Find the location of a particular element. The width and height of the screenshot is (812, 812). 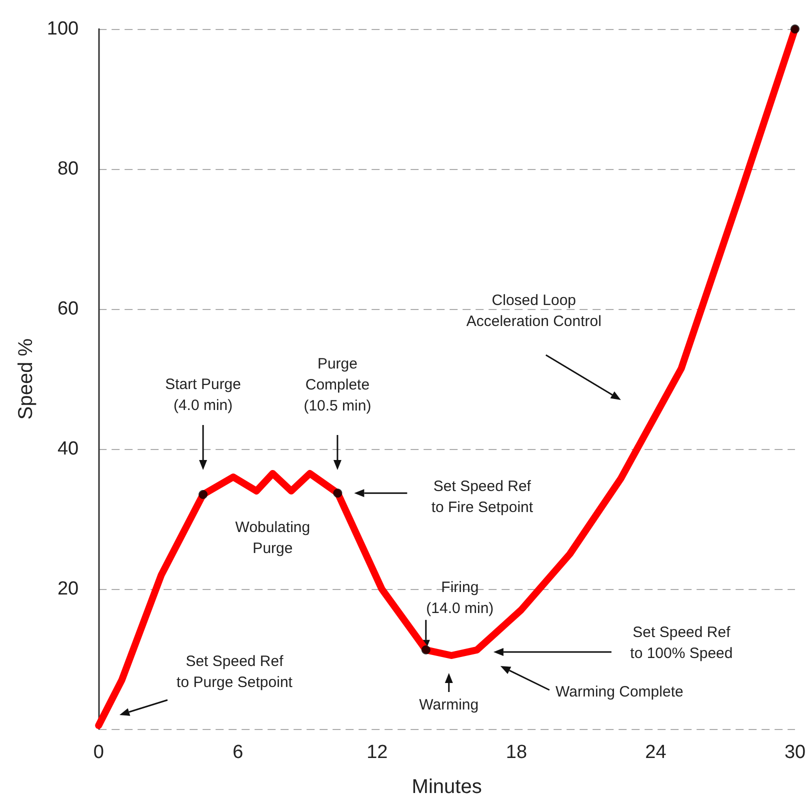

x-tick-label: 6 is located at coordinates (238, 752).